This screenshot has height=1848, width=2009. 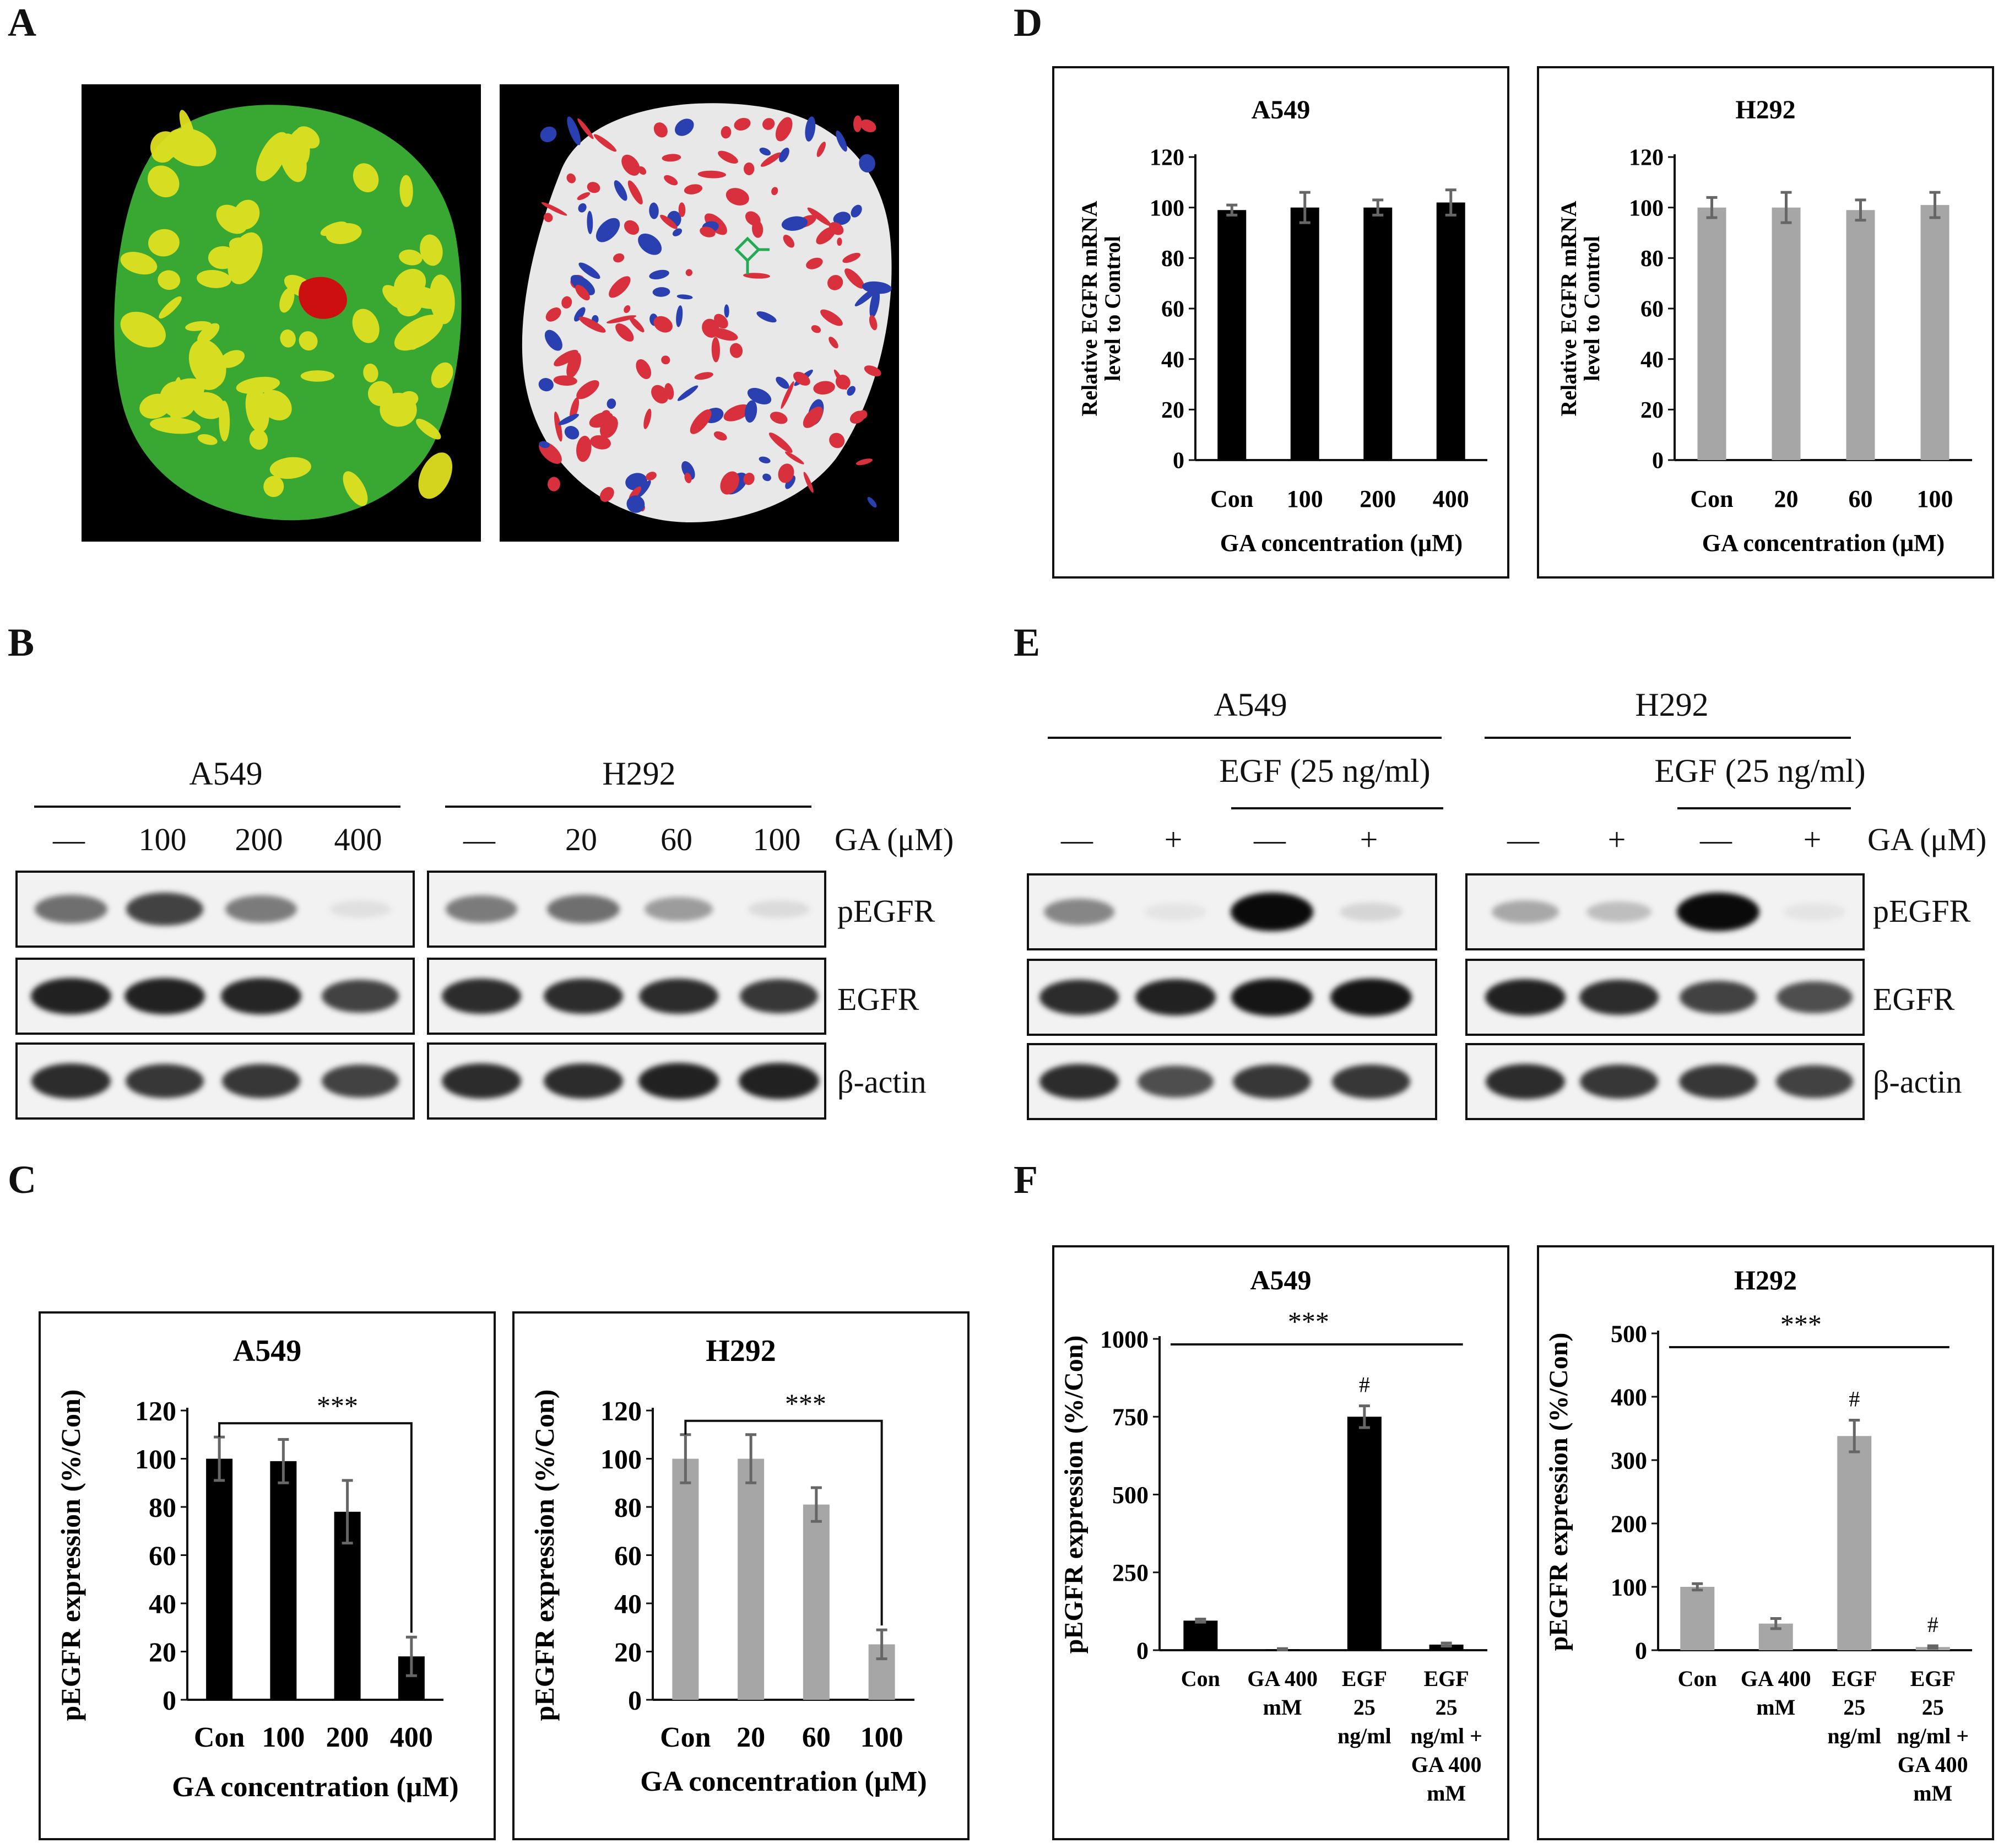 What do you see at coordinates (1446, 1793) in the screenshot?
I see `category-label-line: mM` at bounding box center [1446, 1793].